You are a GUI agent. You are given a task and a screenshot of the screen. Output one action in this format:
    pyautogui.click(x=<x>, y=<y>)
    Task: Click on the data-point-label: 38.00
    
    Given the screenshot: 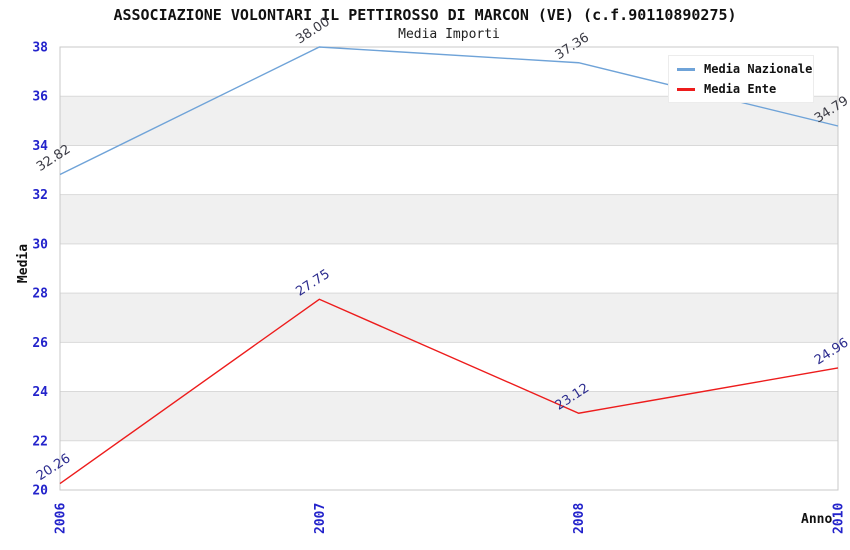 What is the action you would take?
    pyautogui.click(x=312, y=31)
    